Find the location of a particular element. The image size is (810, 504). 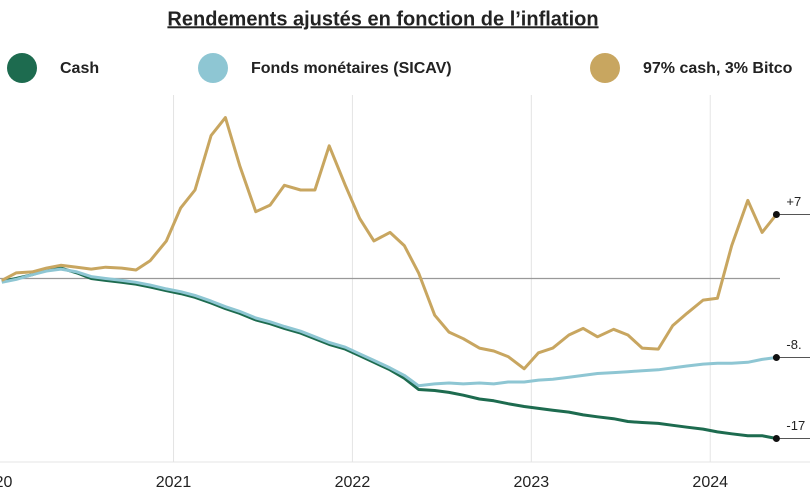

end-label: -17 is located at coordinates (795, 425).